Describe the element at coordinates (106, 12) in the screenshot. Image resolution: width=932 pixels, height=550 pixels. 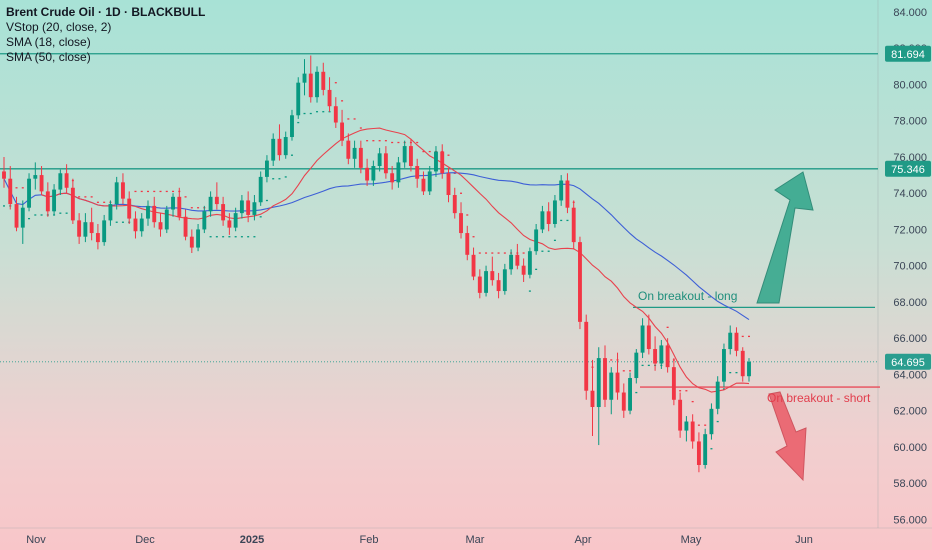
I see `symbol-title: Brent Crude Oil · 1D · BLACKBULL` at that location.